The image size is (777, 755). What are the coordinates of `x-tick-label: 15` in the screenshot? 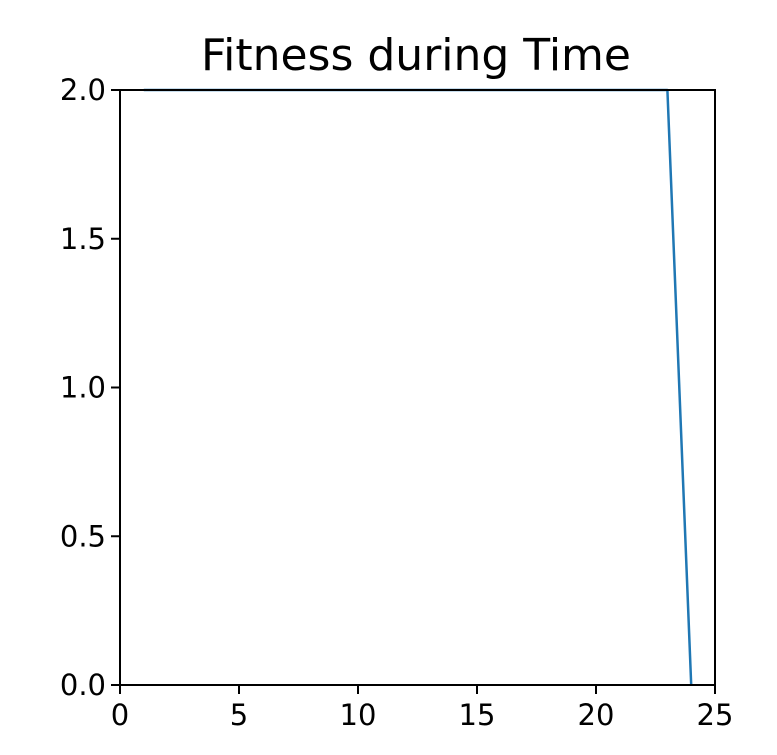 It's located at (477, 715).